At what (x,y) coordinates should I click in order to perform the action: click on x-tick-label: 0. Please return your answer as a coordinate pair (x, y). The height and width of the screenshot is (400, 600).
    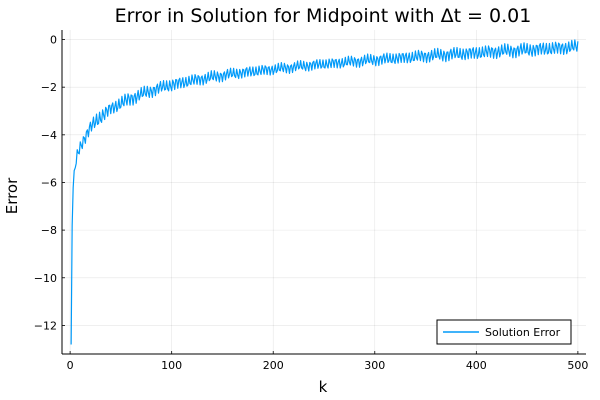
    Looking at the image, I should click on (70, 365).